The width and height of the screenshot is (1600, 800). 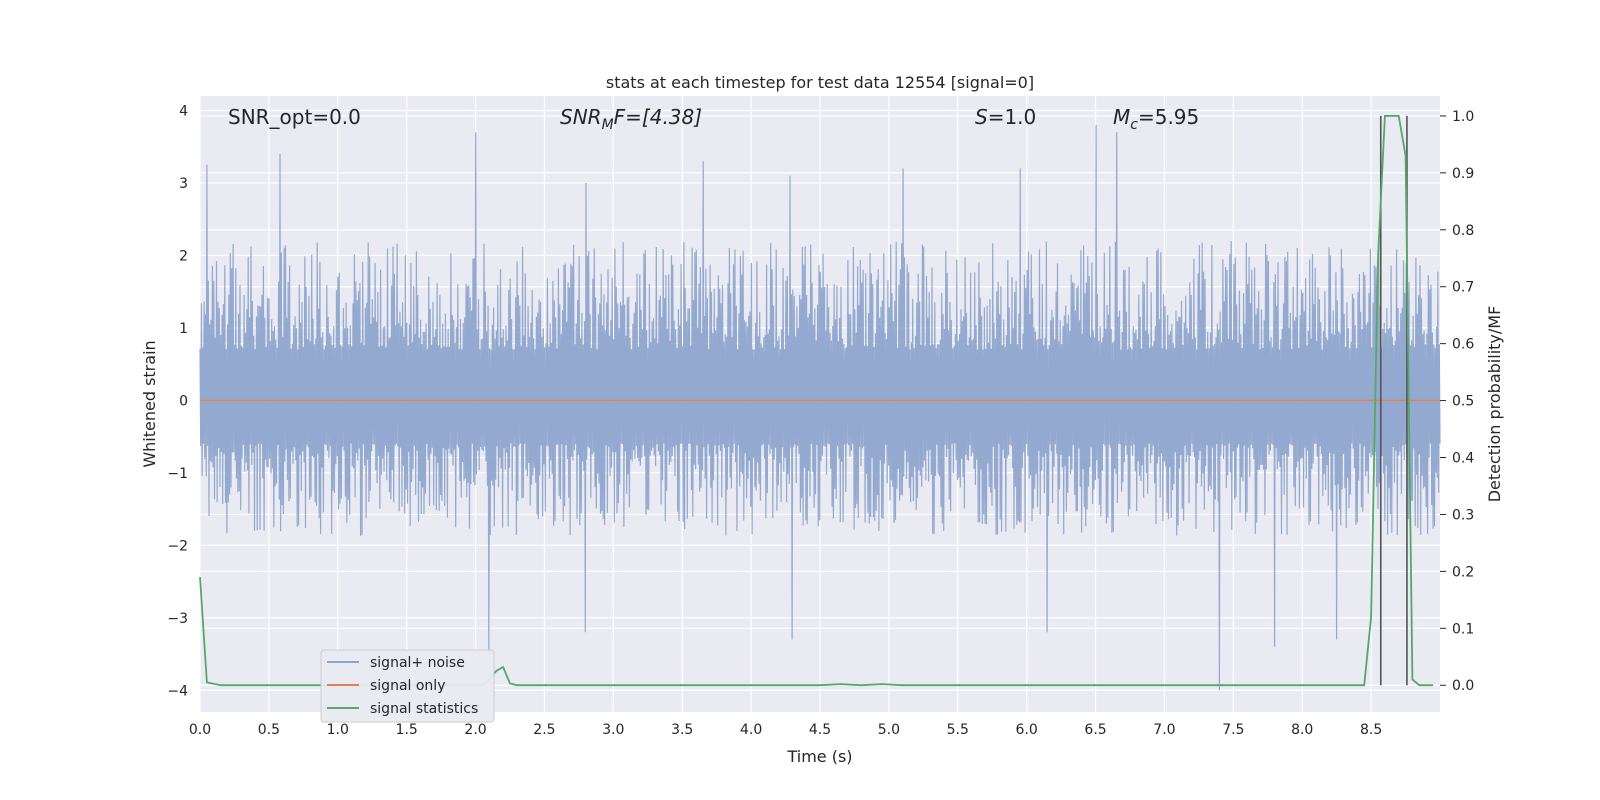 What do you see at coordinates (751, 730) in the screenshot?
I see `x-tick-label: 4.0` at bounding box center [751, 730].